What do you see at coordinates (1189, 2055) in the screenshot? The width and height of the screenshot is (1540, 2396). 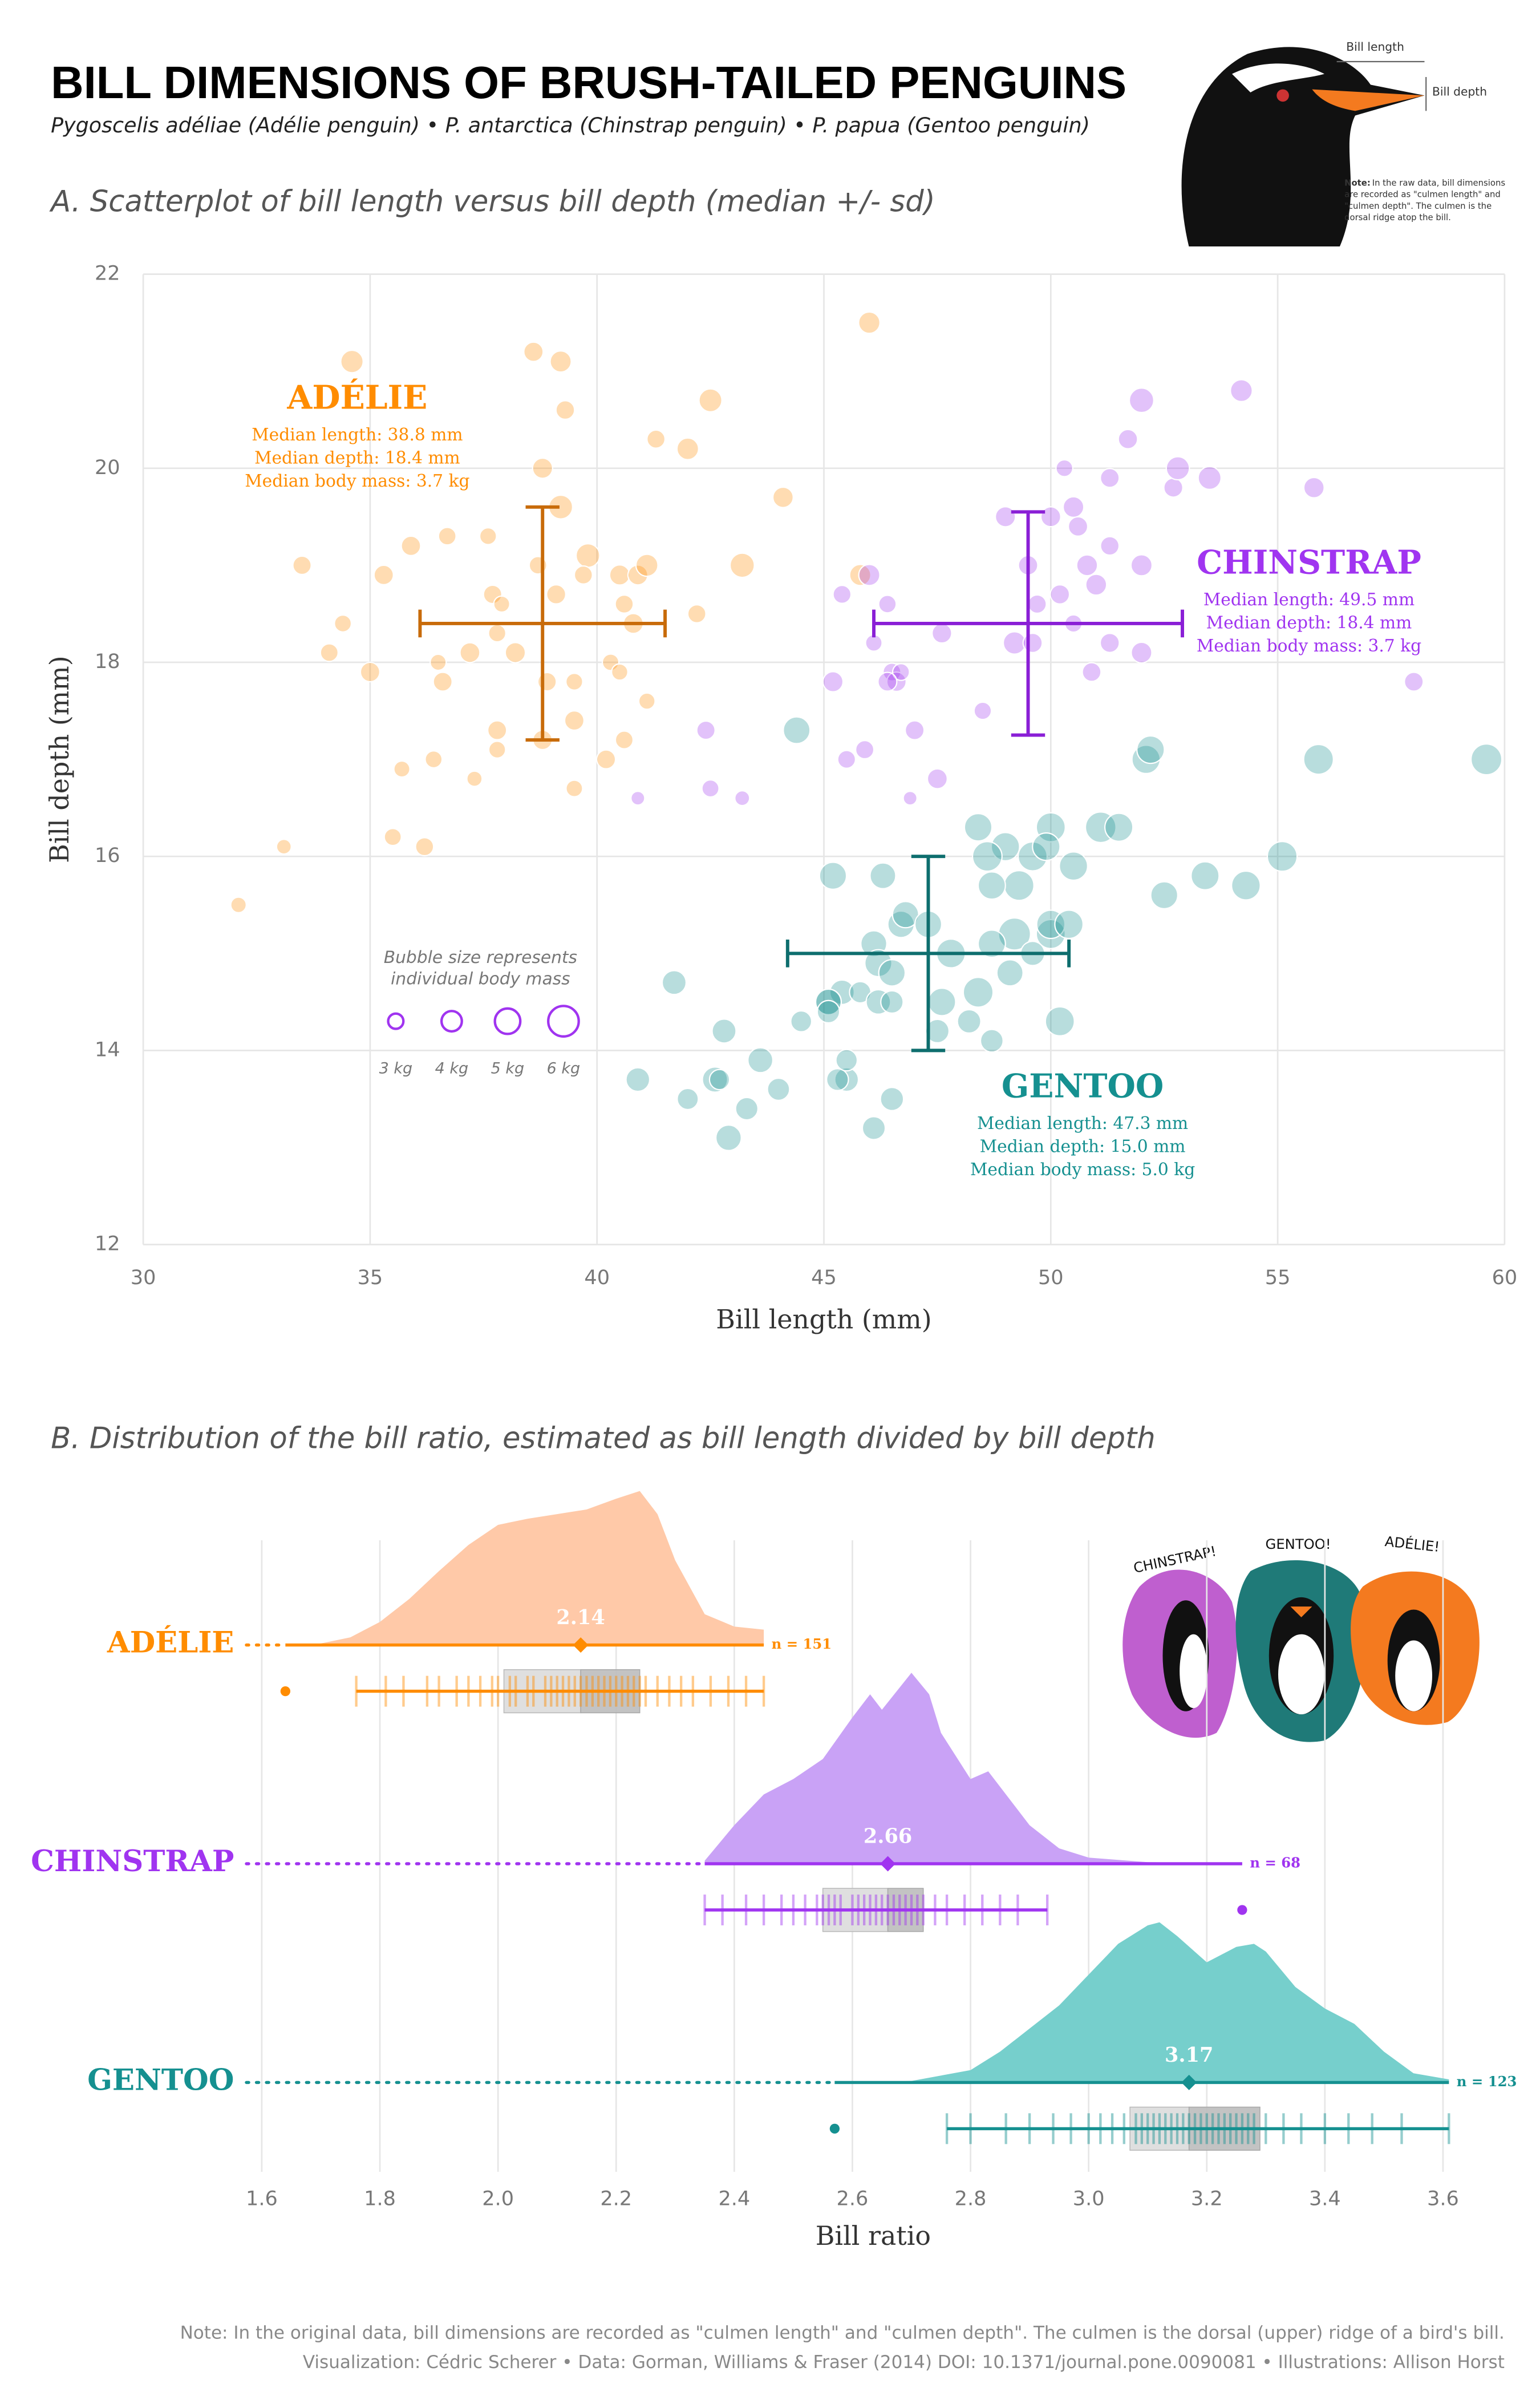 I see `median-label: 3.17` at bounding box center [1189, 2055].